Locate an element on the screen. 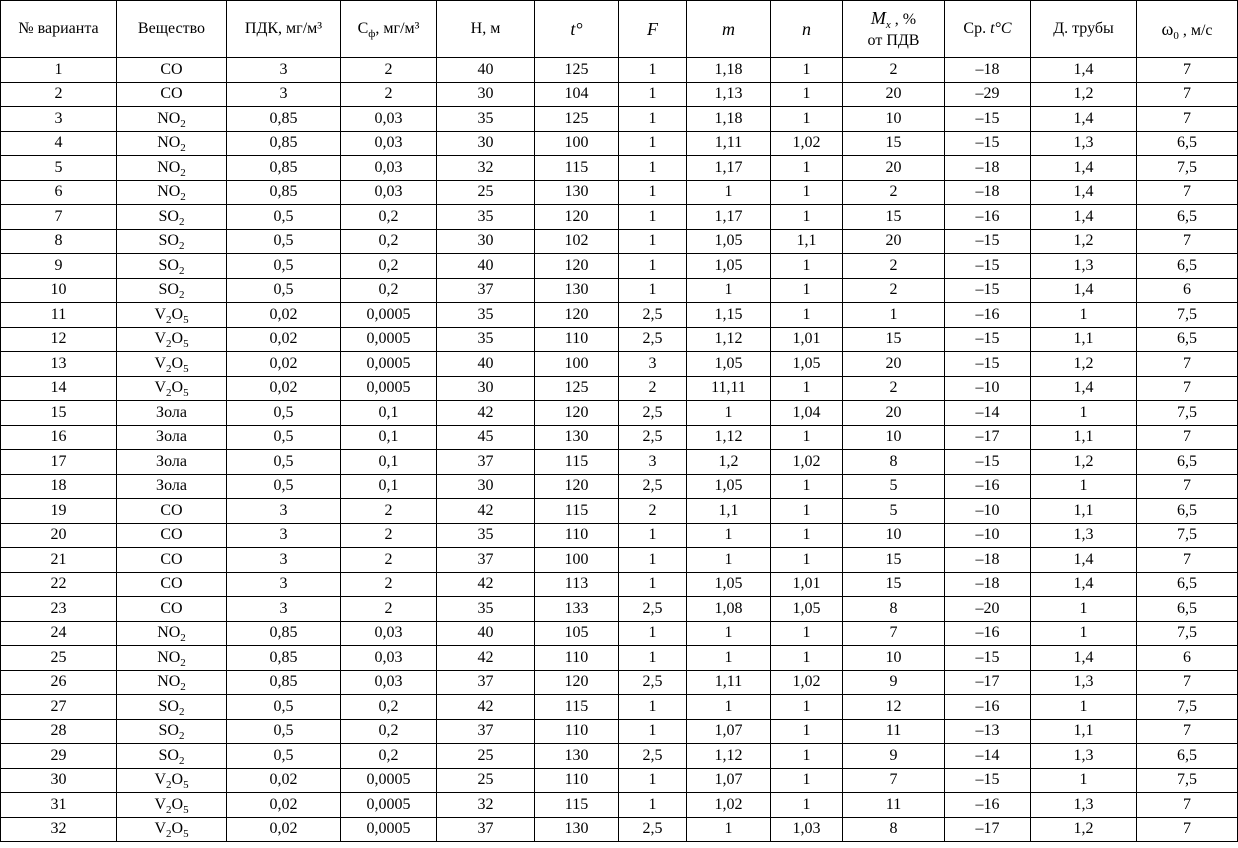 Image resolution: width=1238 pixels, height=848 pixels. cell-mx: 8 is located at coordinates (893, 462).